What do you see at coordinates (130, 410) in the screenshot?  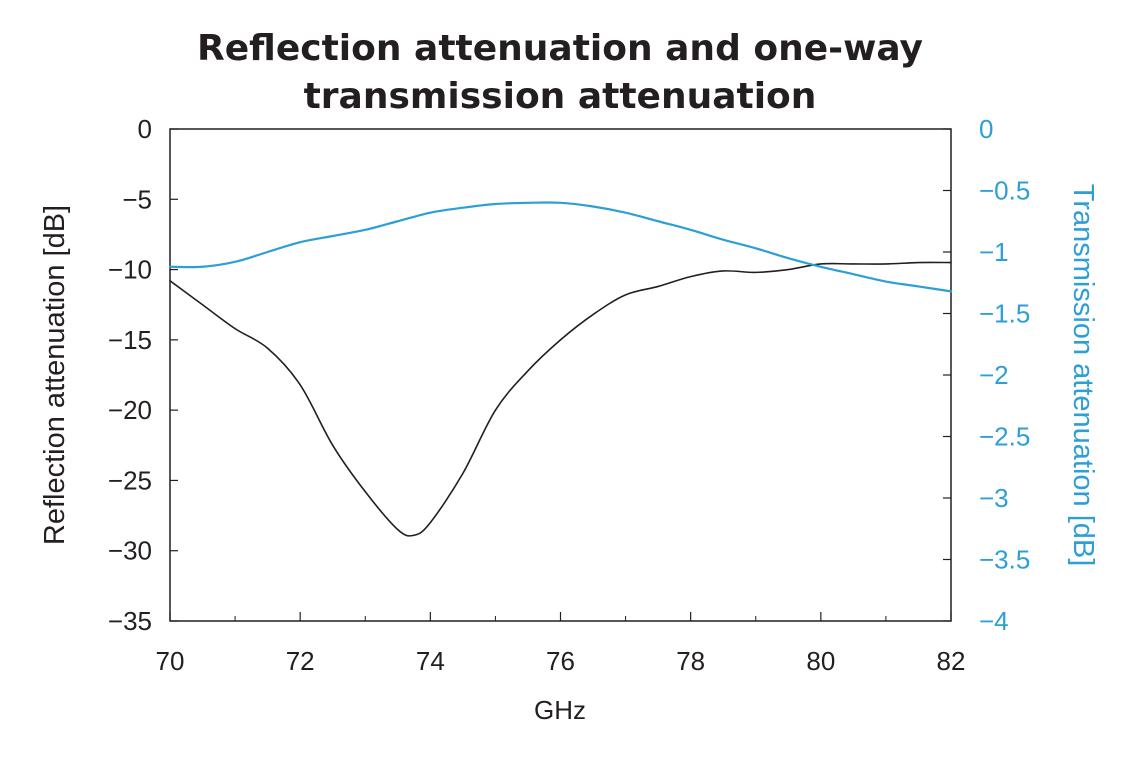 I see `y-left-tick-label: −20` at bounding box center [130, 410].